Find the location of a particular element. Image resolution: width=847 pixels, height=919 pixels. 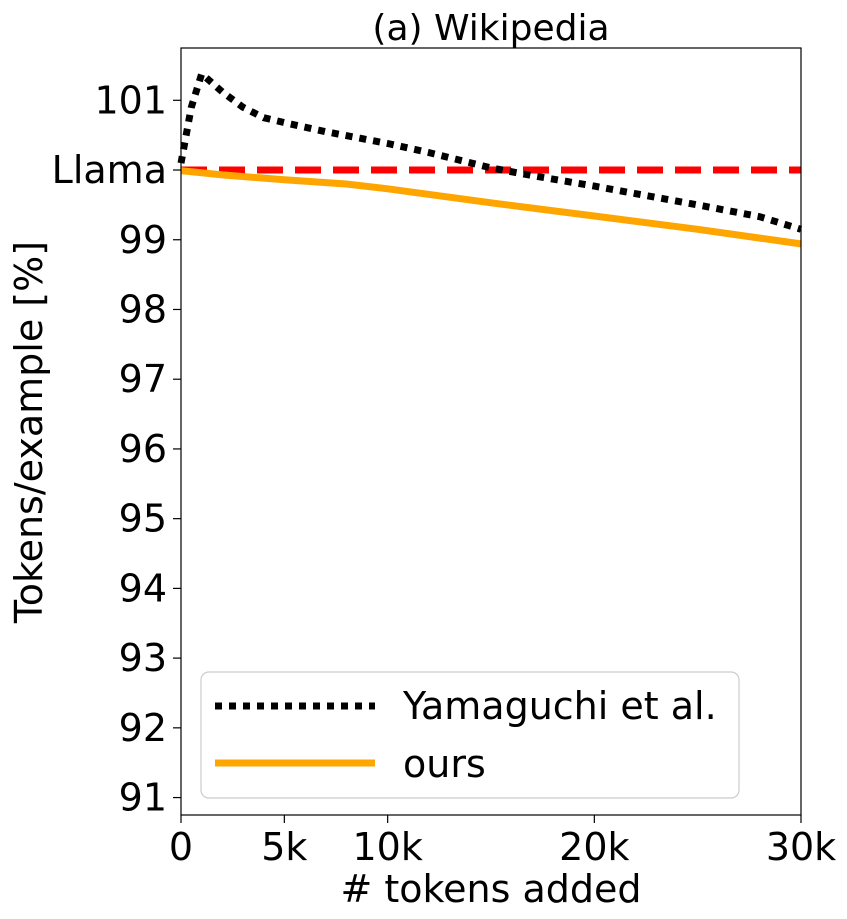

x-tick-label: 0 is located at coordinates (181, 847).